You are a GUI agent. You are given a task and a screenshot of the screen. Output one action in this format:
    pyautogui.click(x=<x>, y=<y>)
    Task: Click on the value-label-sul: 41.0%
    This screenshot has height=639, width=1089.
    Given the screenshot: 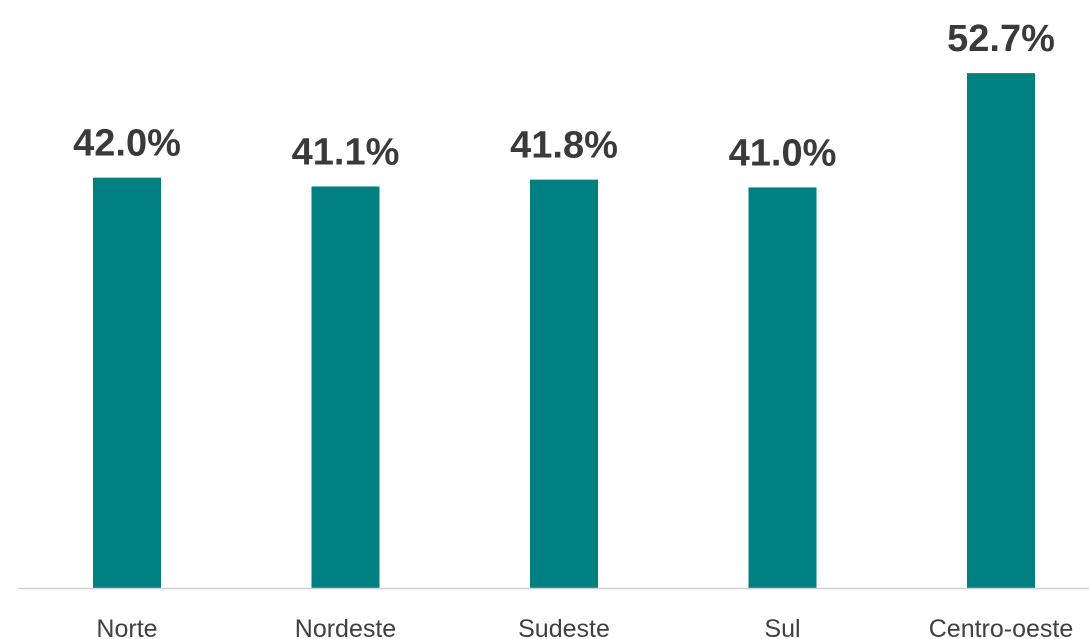 What is the action you would take?
    pyautogui.click(x=783, y=153)
    